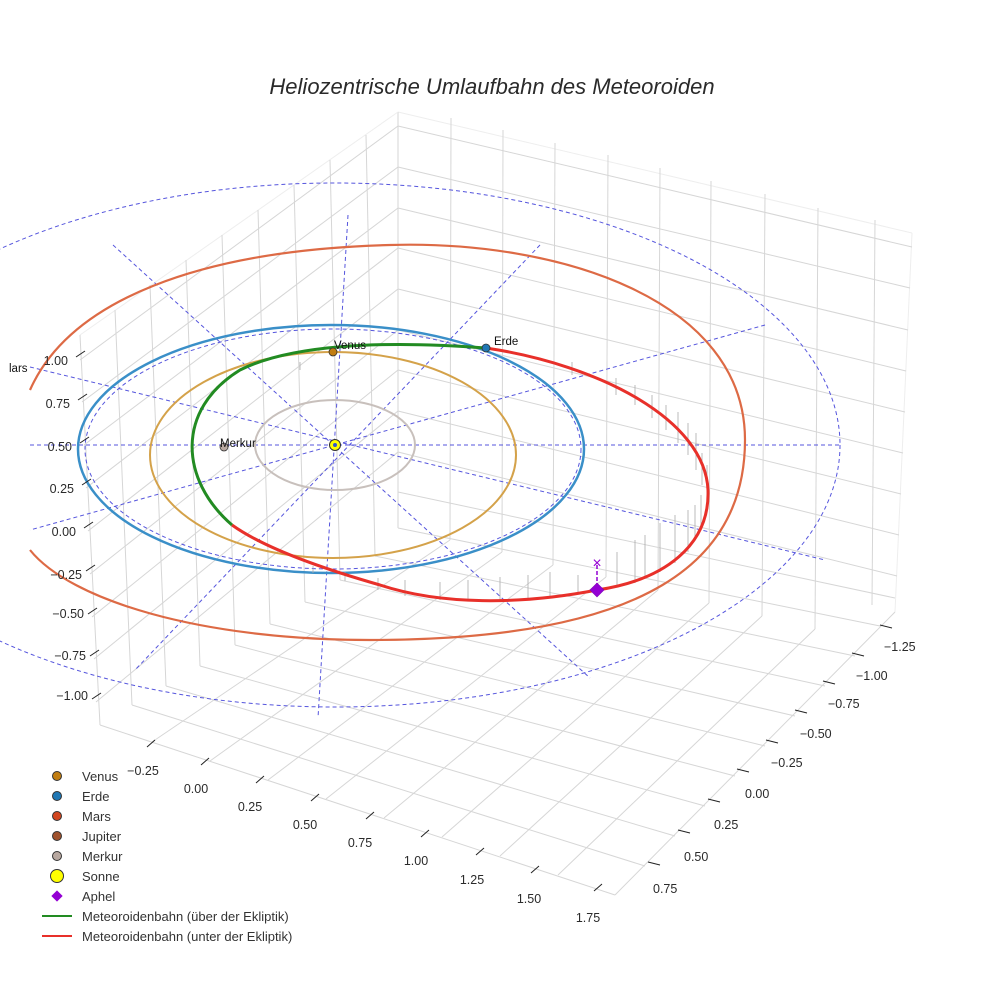 The height and width of the screenshot is (984, 984). I want to click on merkur-orbit, so click(335, 445).